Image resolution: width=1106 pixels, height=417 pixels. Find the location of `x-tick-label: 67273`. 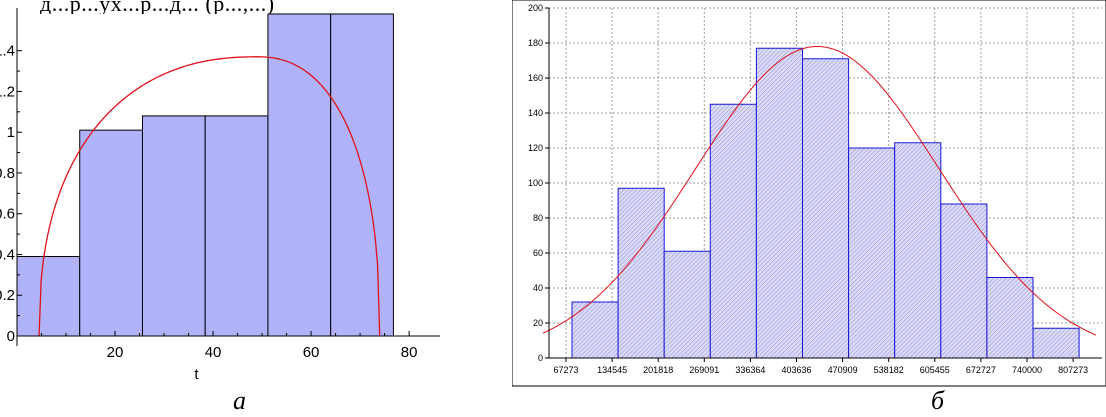

x-tick-label: 67273 is located at coordinates (565, 370).